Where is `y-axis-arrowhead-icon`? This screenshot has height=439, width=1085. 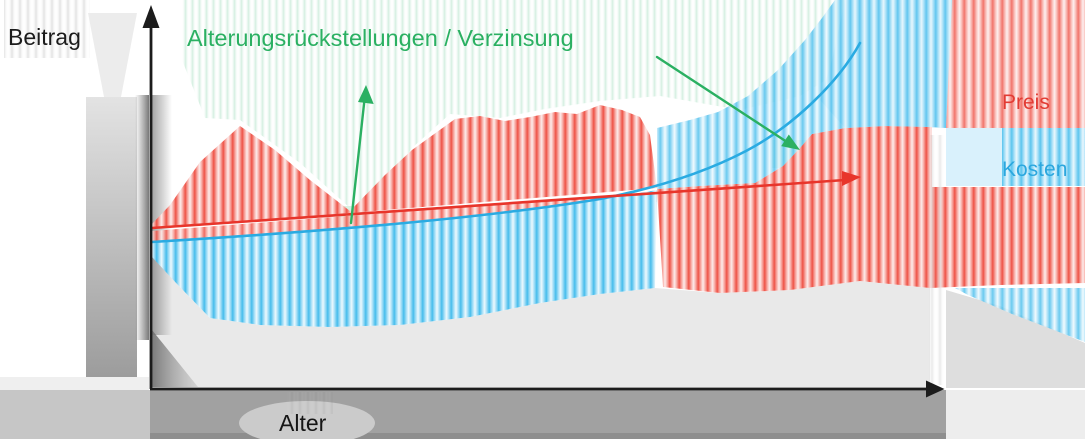
y-axis-arrowhead-icon is located at coordinates (151, 16).